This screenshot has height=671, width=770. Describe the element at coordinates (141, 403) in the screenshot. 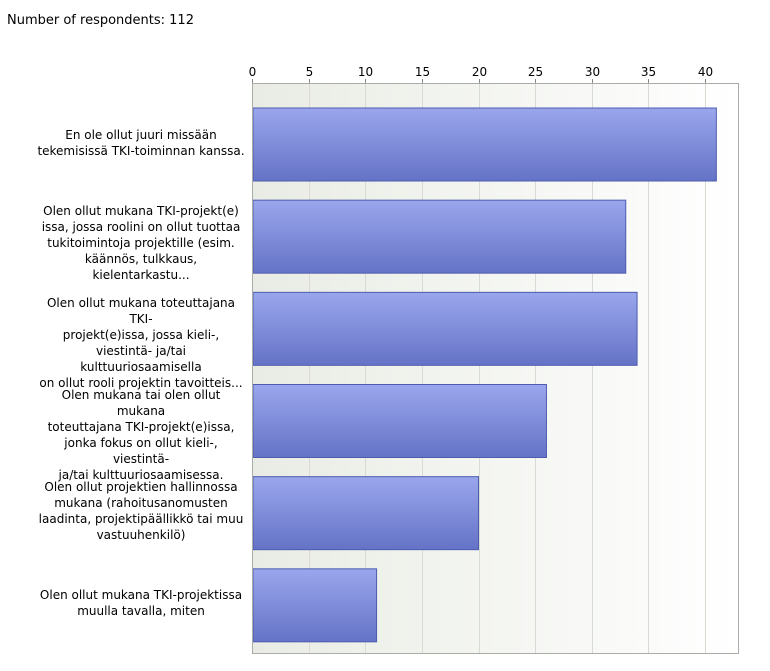

I see `category-label-line: Olen mukana tai olen ollut mukana` at that location.